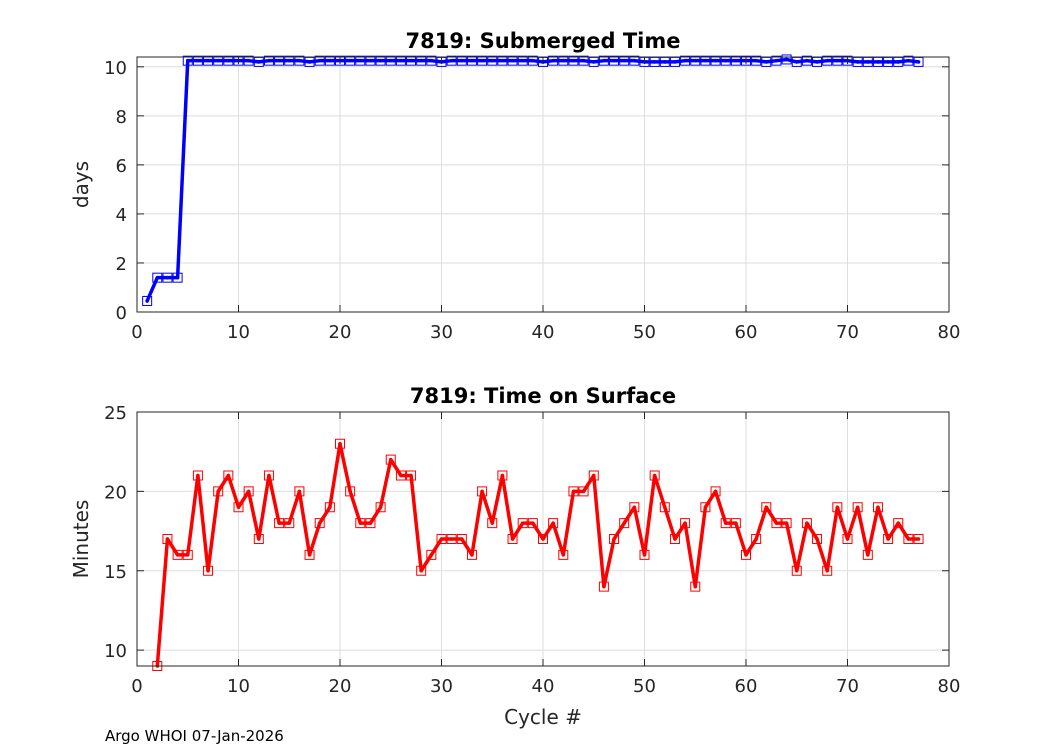 The image size is (1050, 750). Describe the element at coordinates (644, 332) in the screenshot. I see `submerged-time-xtick-label: 50` at that location.